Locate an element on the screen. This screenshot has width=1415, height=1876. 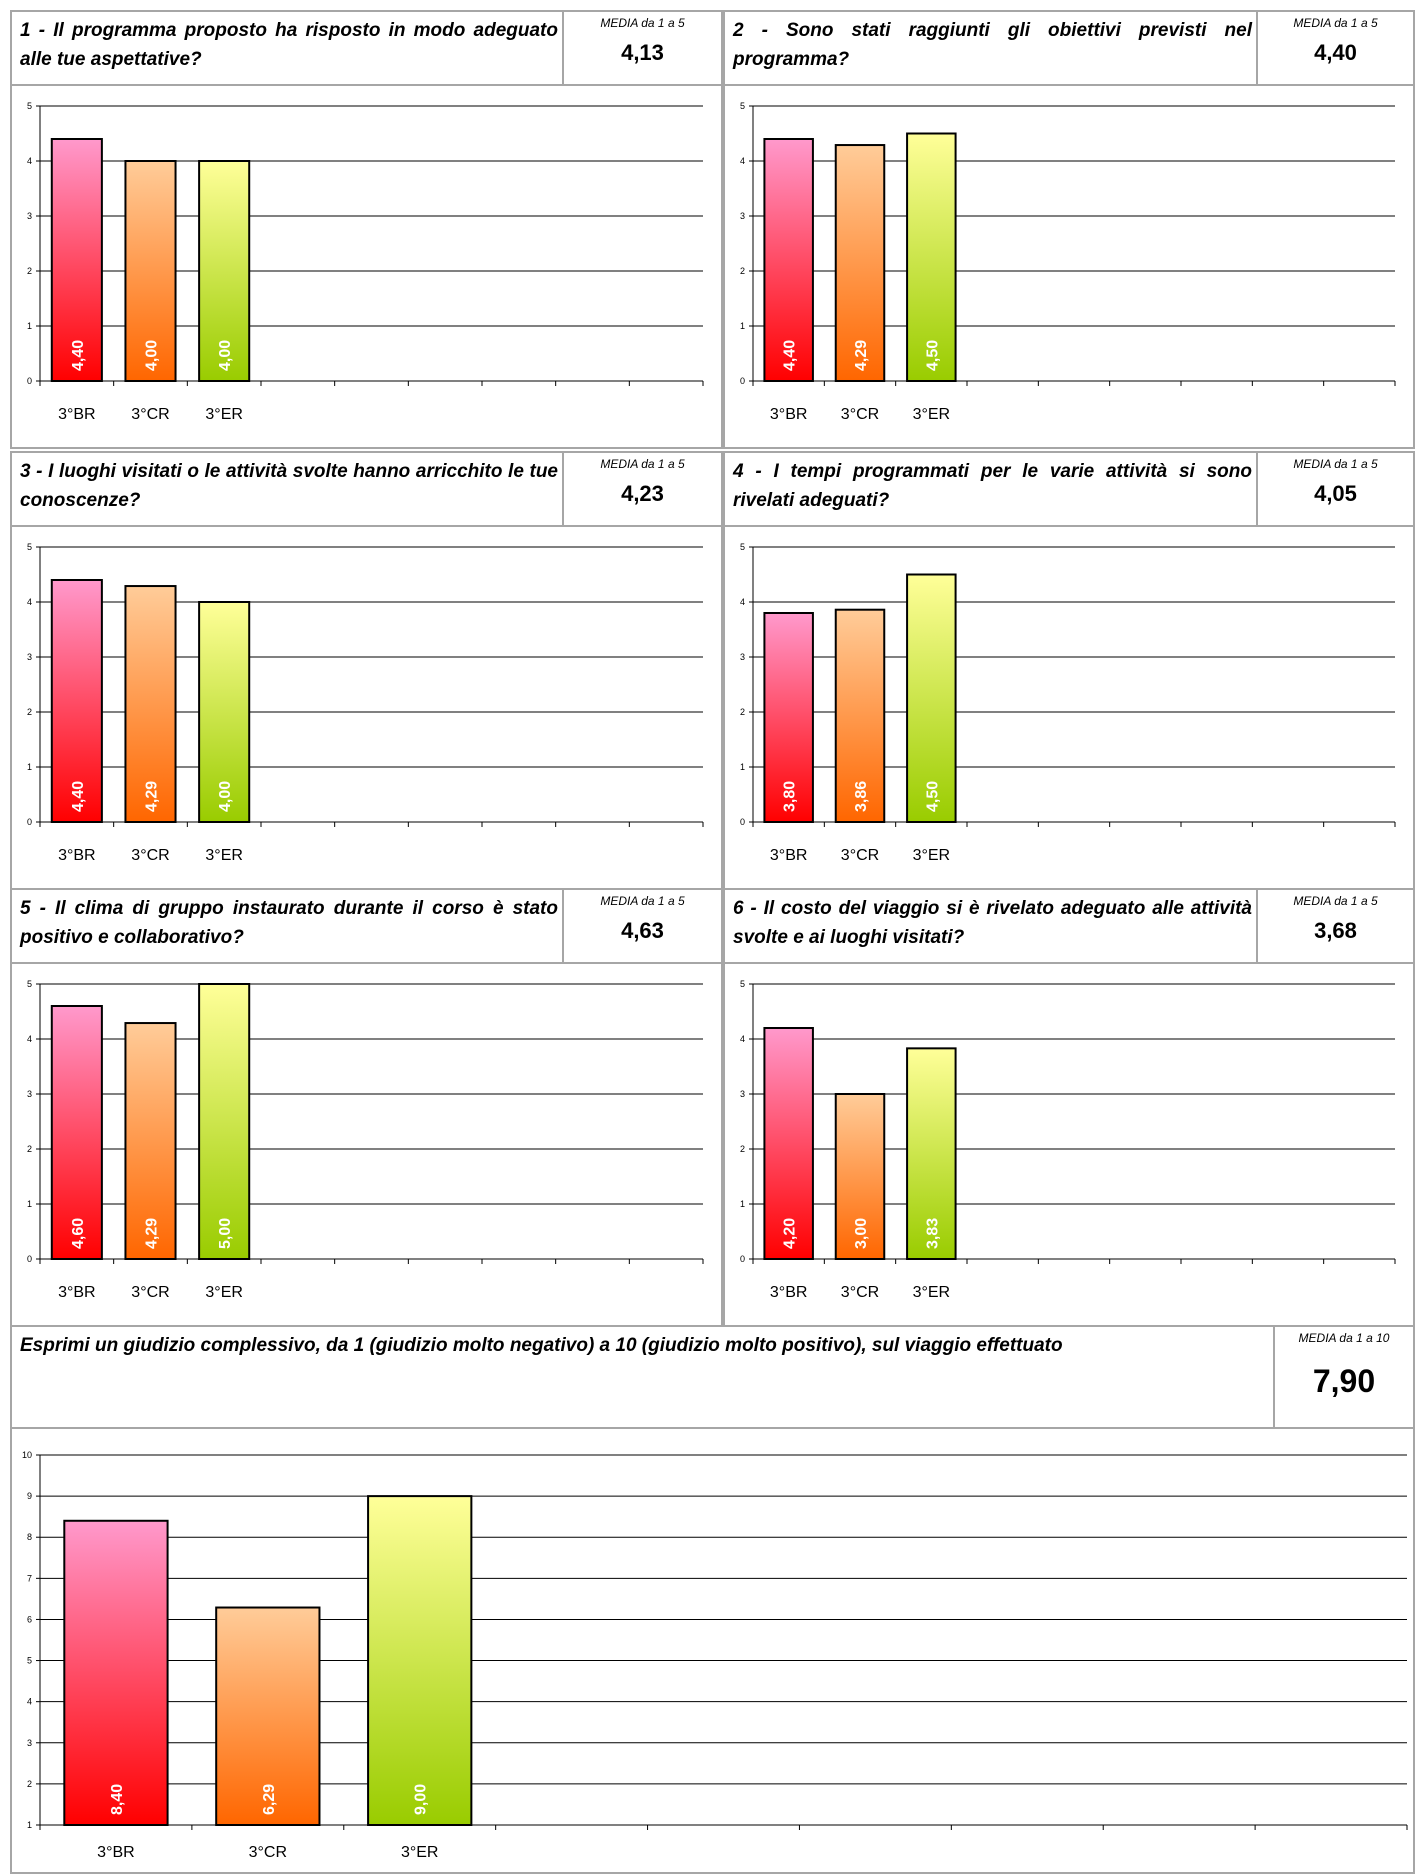
bar-chart: 0 1 2 3 4 5 4,40 3°BR 4,00 3°CR 4,00 3°ER is located at coordinates (365, 262).